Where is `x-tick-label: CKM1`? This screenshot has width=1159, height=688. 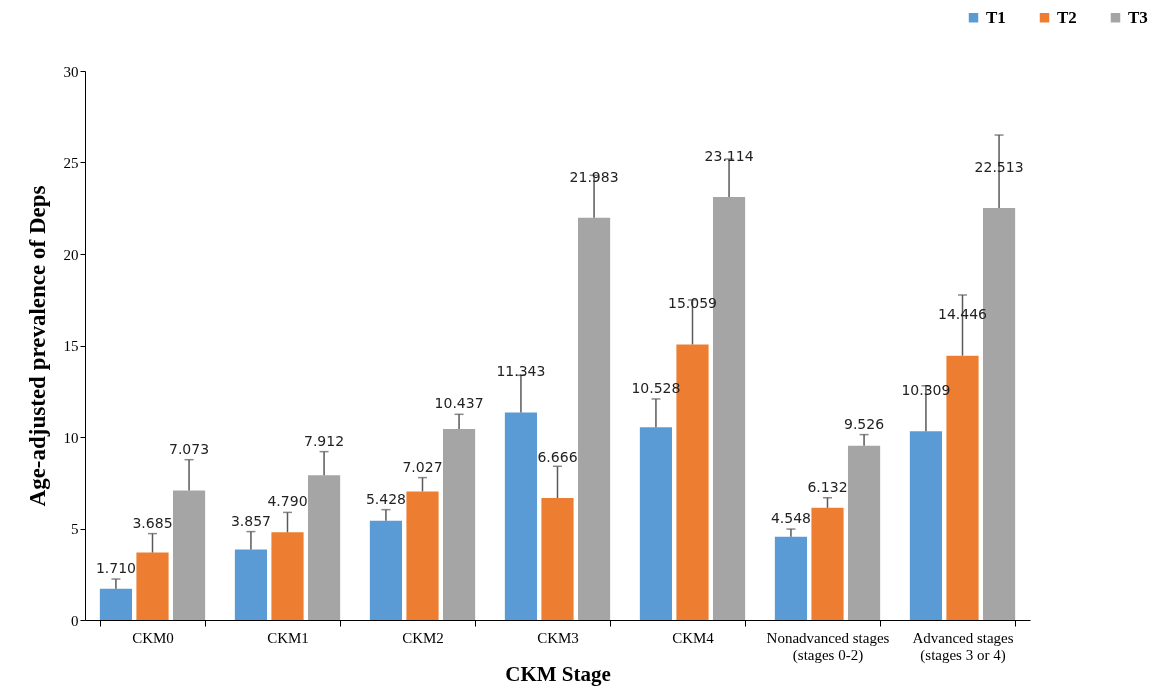
x-tick-label: CKM1 is located at coordinates (288, 637).